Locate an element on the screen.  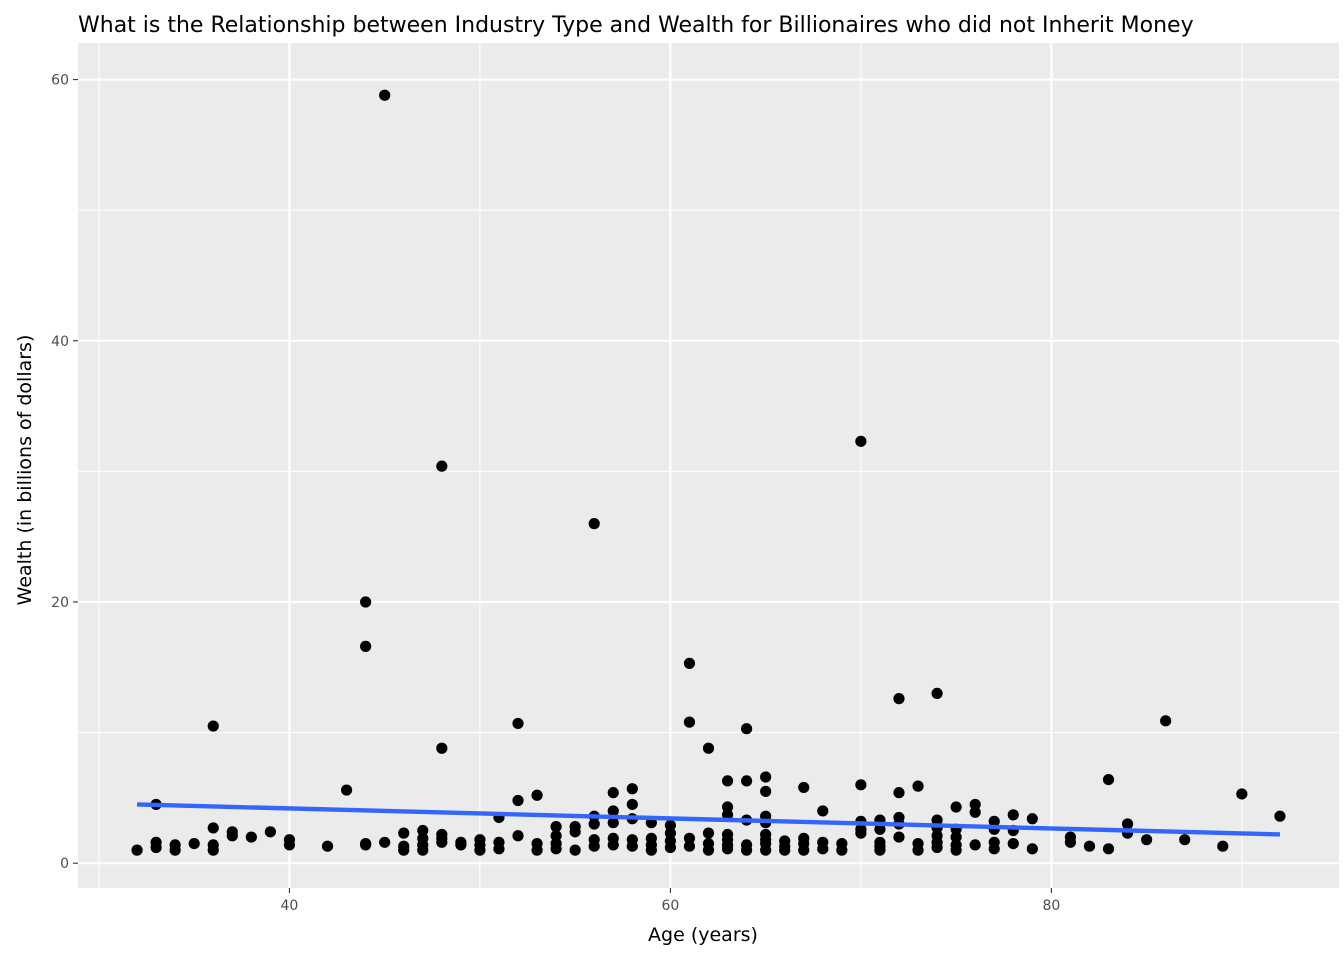
trend-line is located at coordinates (708, 819).